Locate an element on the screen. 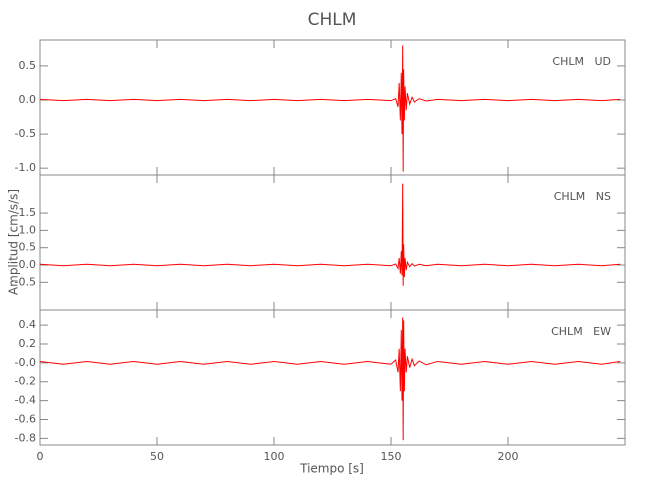 Image resolution: width=650 pixels, height=500 pixels. panel-label: CHLM EW is located at coordinates (581, 331).